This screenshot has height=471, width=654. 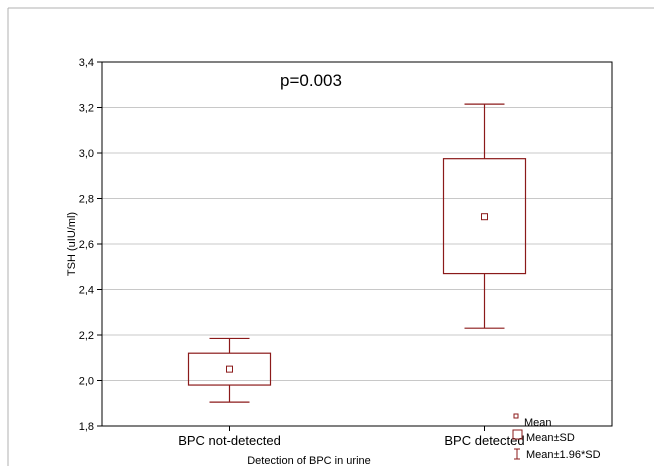 I want to click on box-bpc-detected, so click(x=484, y=216).